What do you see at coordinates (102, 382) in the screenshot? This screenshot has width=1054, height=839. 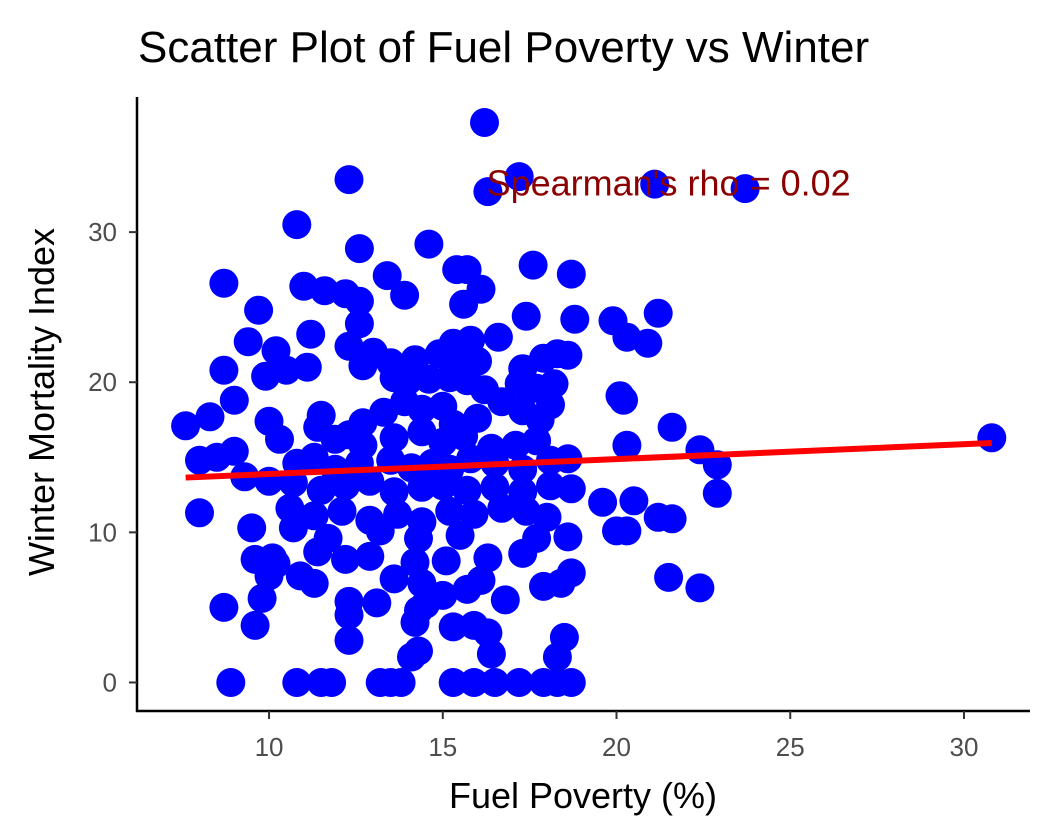 I see `y-tick-label: 20` at bounding box center [102, 382].